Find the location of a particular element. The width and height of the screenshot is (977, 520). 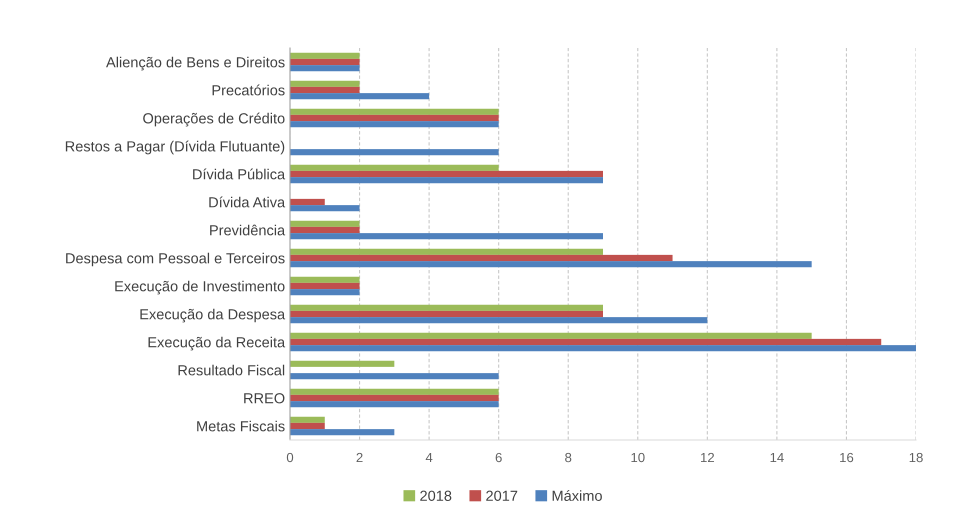

x-tick-label: 8 is located at coordinates (568, 457).